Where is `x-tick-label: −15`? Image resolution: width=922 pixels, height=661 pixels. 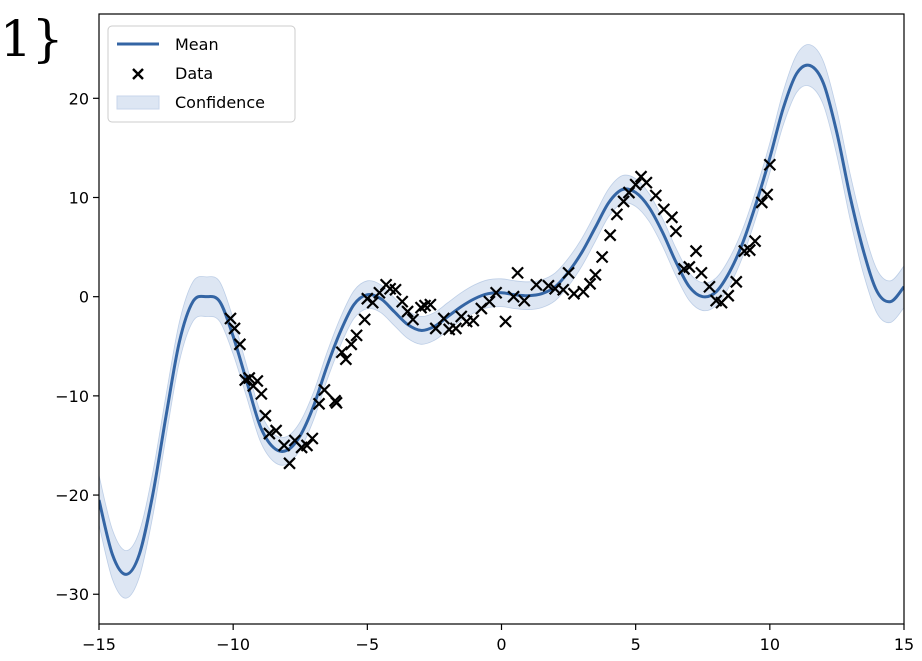
x-tick-label: −15 is located at coordinates (99, 644).